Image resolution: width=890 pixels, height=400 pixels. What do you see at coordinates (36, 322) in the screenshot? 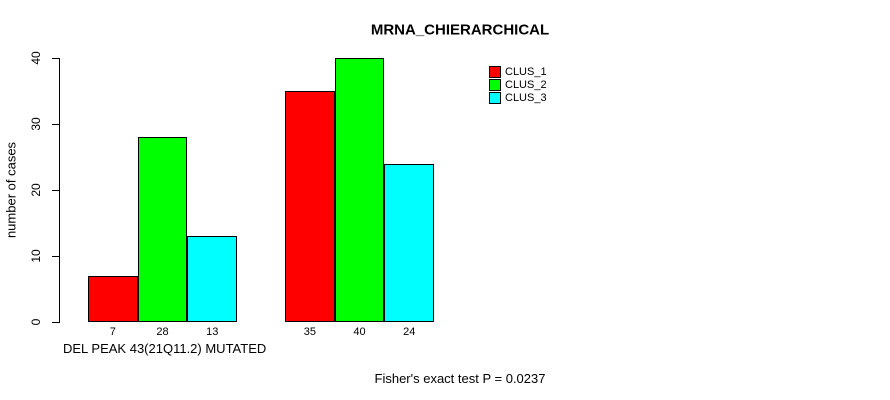
I see `y-tick-label: 0` at bounding box center [36, 322].